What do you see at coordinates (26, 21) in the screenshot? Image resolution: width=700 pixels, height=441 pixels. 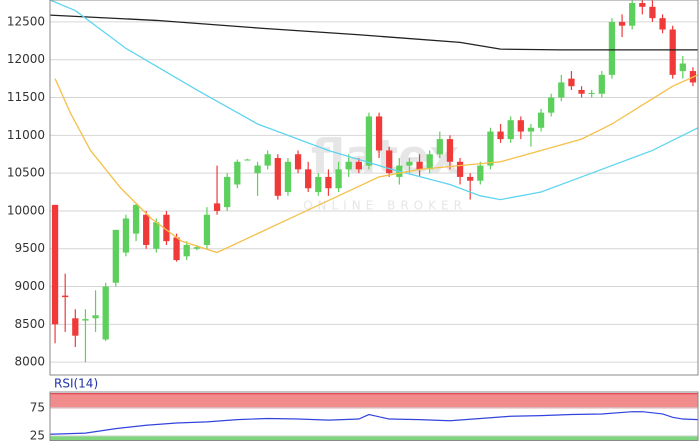 I see `y-tick-label: 12500` at bounding box center [26, 21].